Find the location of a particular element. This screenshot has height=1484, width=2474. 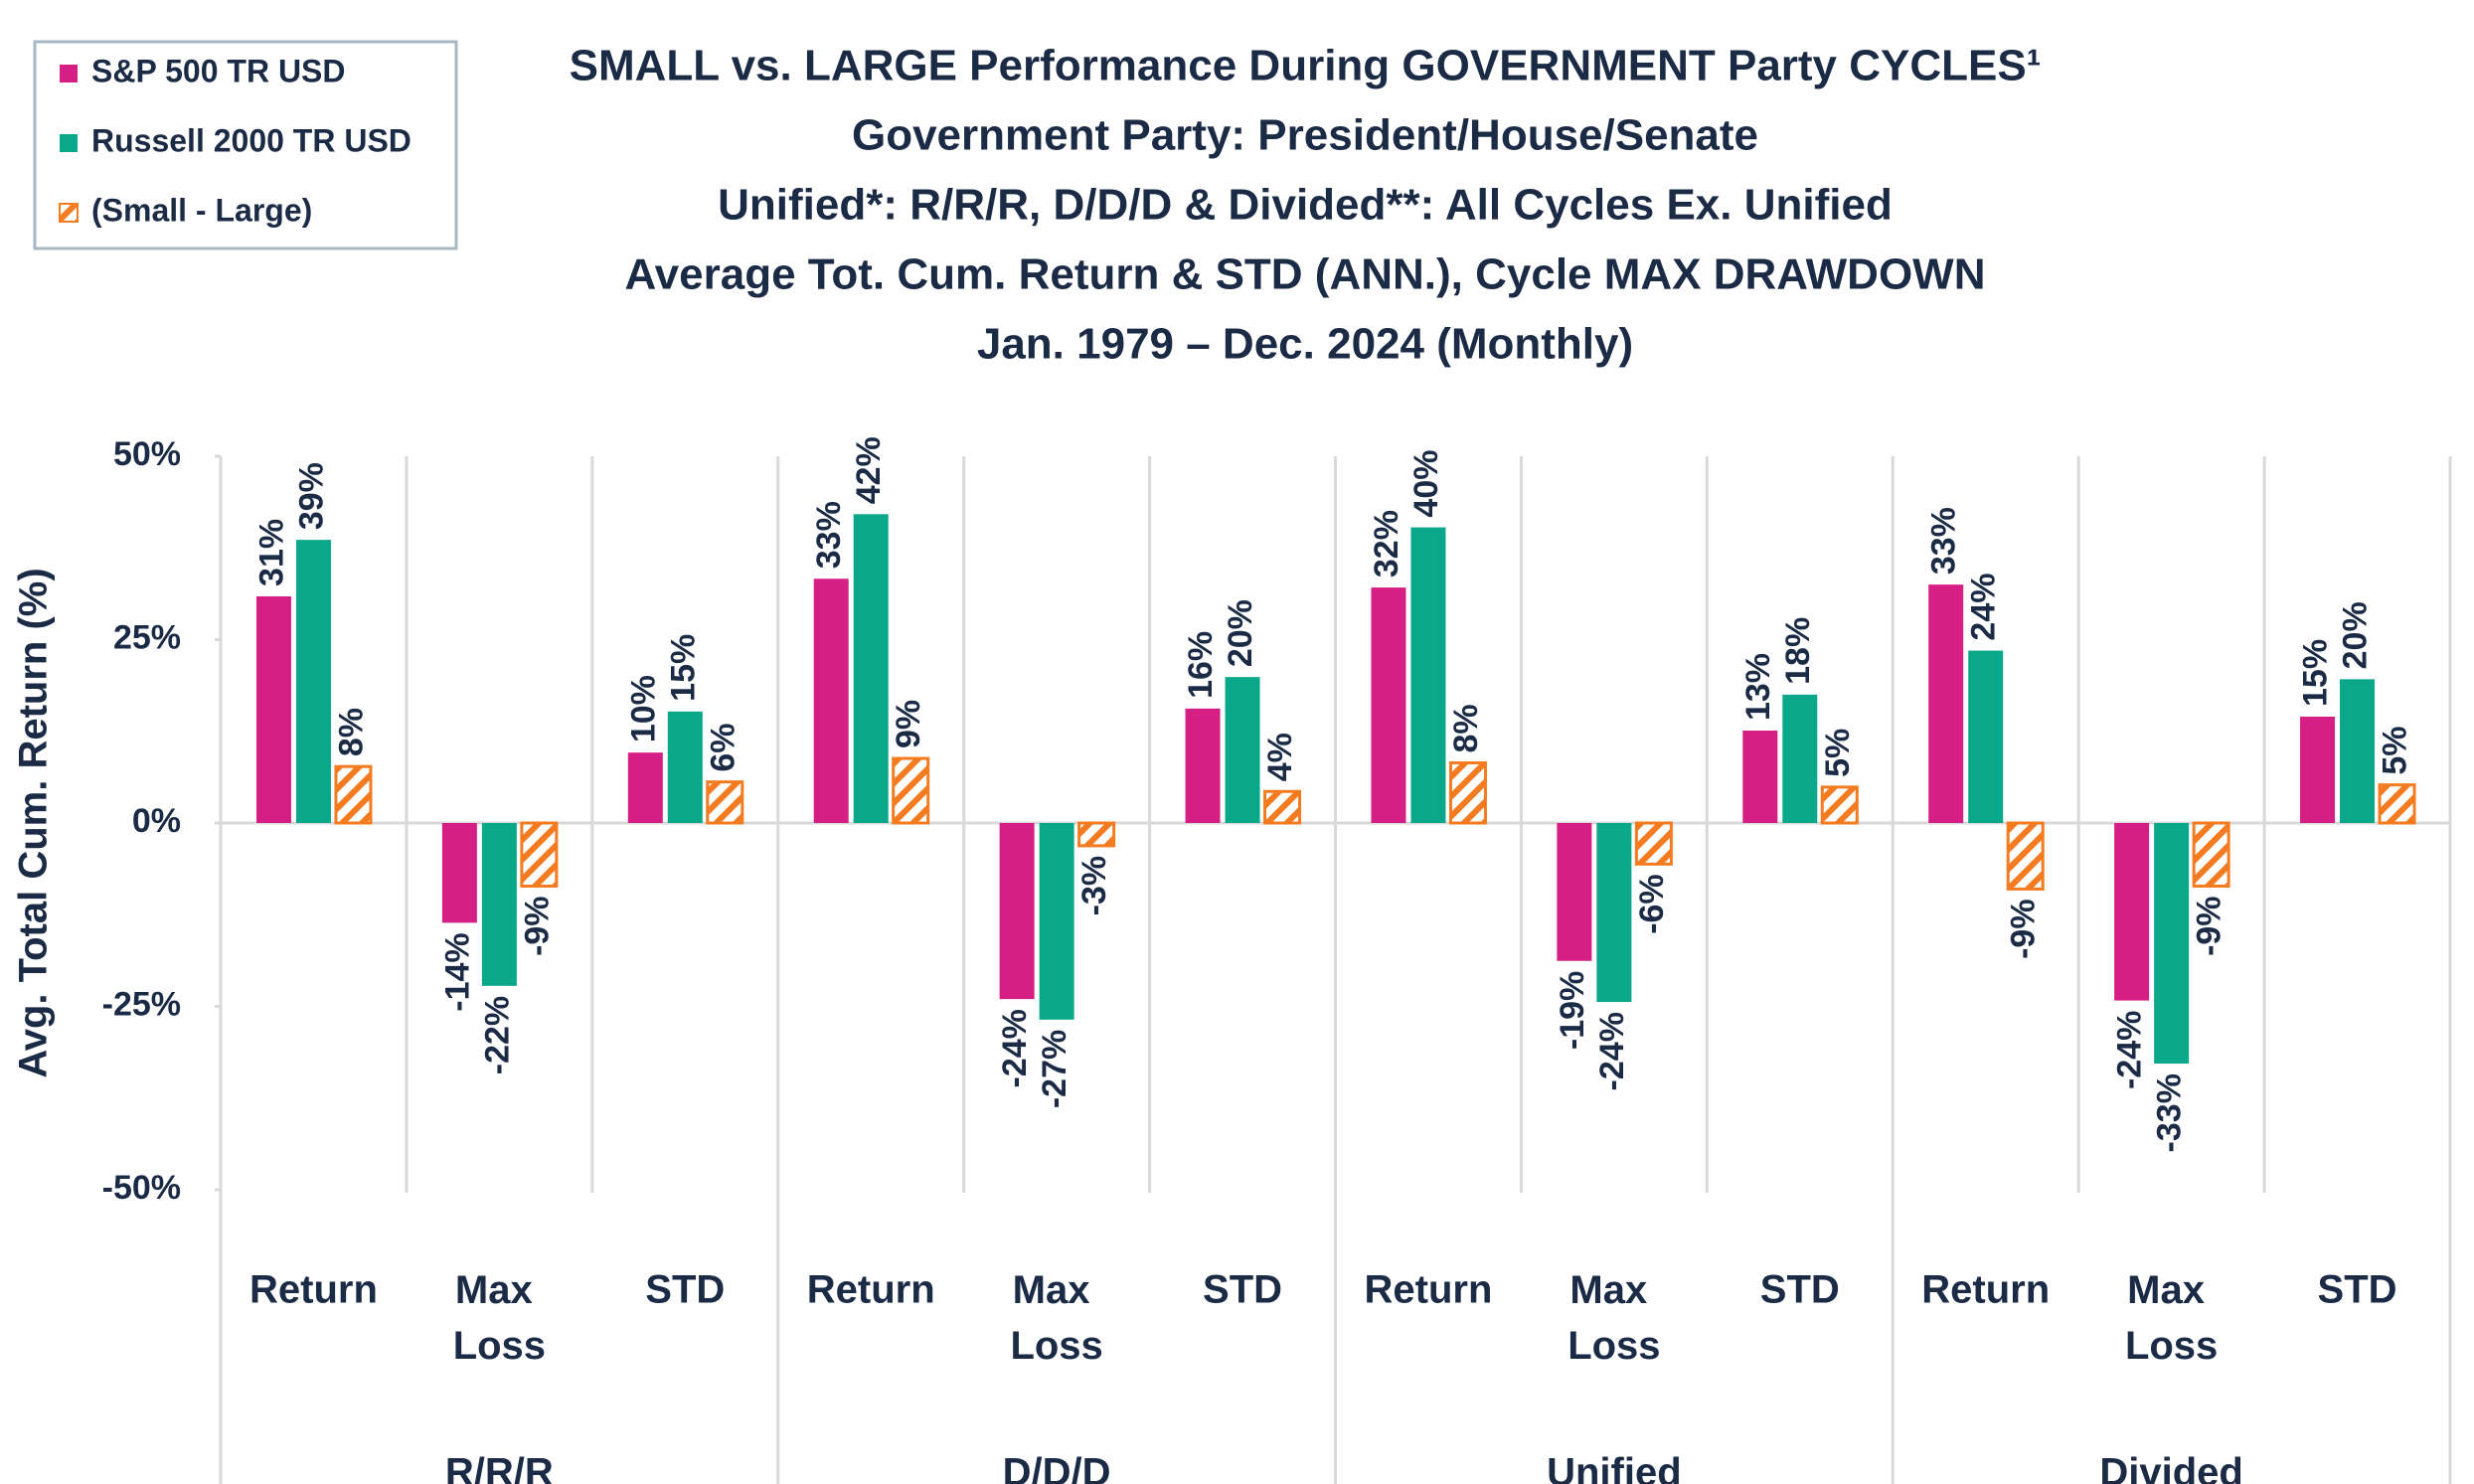

data-label: 32% is located at coordinates (1386, 543).